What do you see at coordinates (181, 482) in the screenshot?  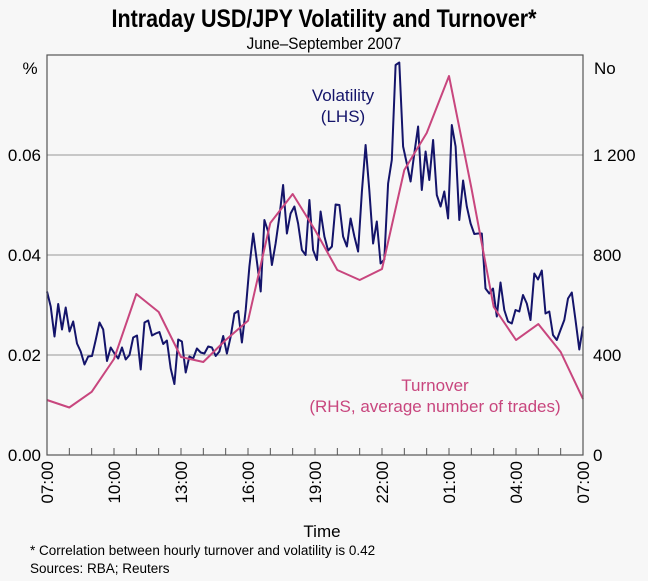 I see `x-tick-label: 13:00` at bounding box center [181, 482].